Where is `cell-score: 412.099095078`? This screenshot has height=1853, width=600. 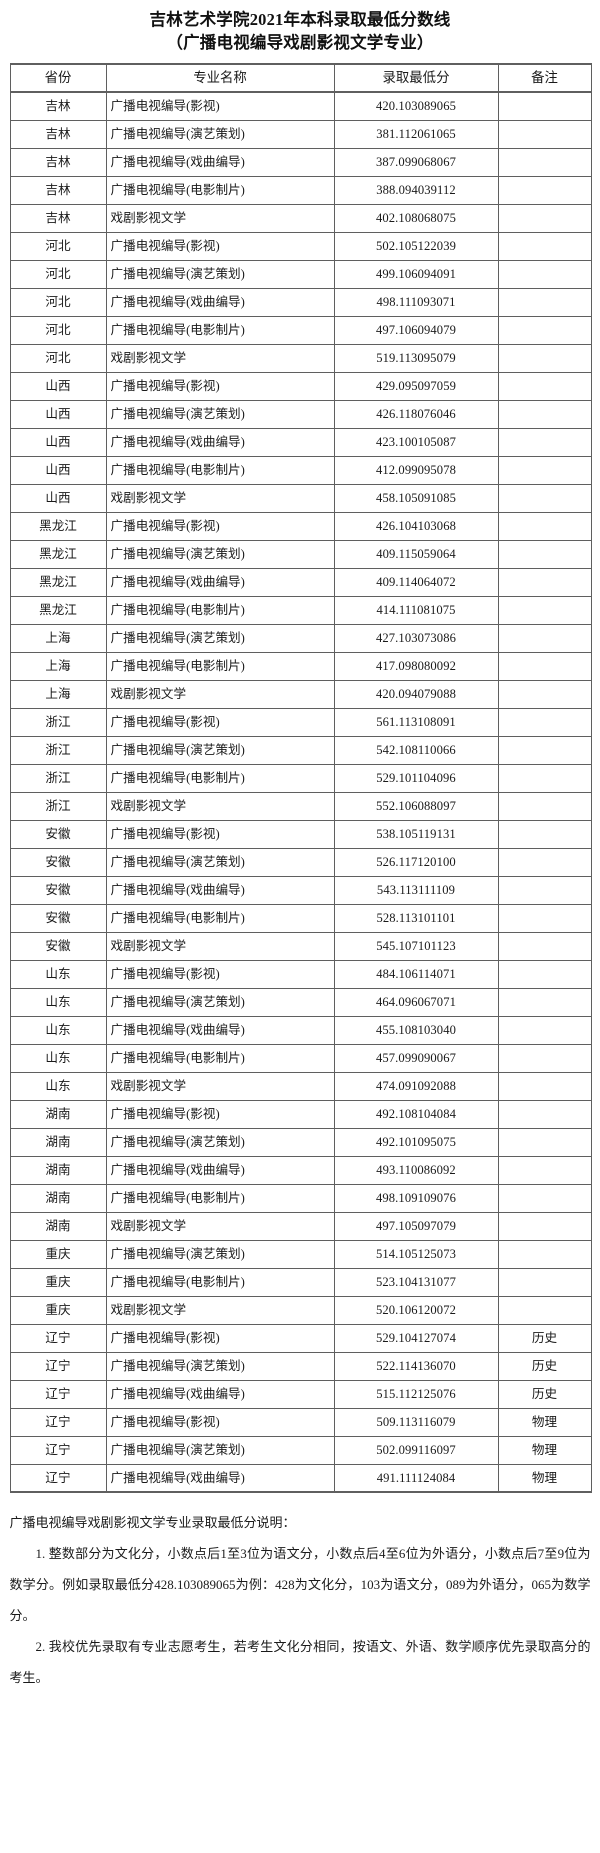
cell-score: 412.099095078 is located at coordinates (416, 470).